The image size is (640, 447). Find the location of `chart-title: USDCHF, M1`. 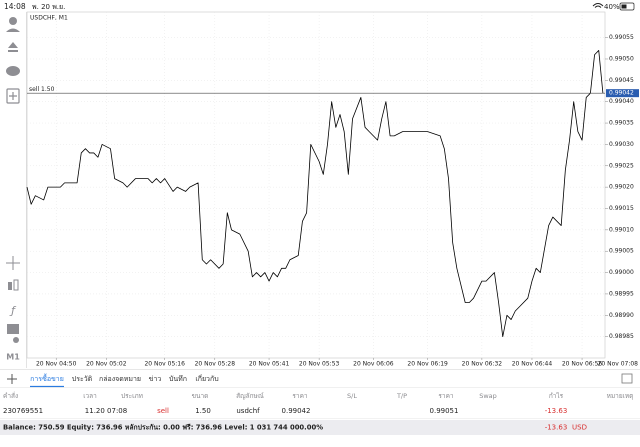

chart-title: USDCHF, M1 is located at coordinates (49, 18).